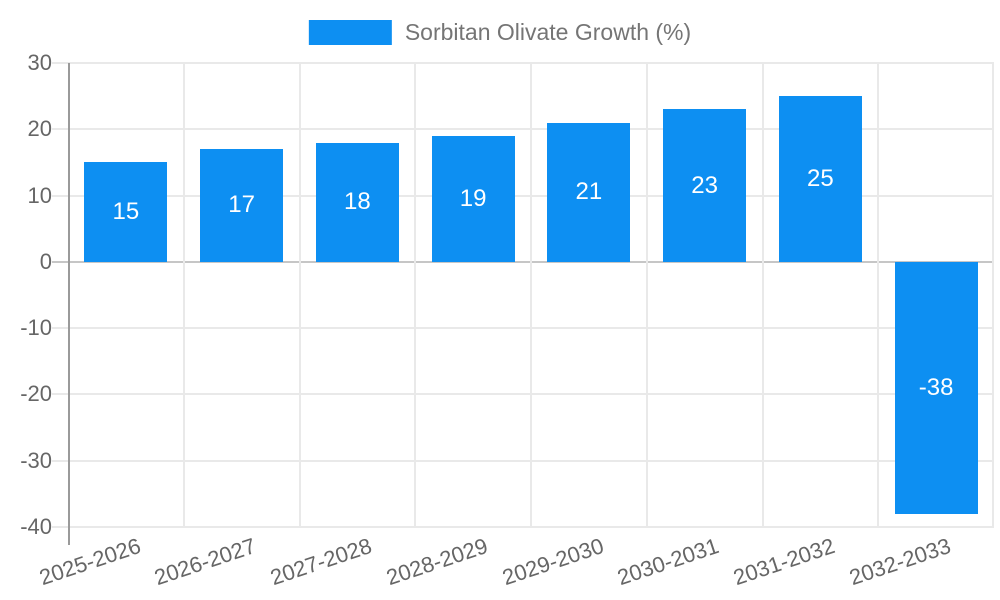 Image resolution: width=1000 pixels, height=600 pixels. What do you see at coordinates (205, 562) in the screenshot?
I see `x-tick-label: 2026-2027` at bounding box center [205, 562].